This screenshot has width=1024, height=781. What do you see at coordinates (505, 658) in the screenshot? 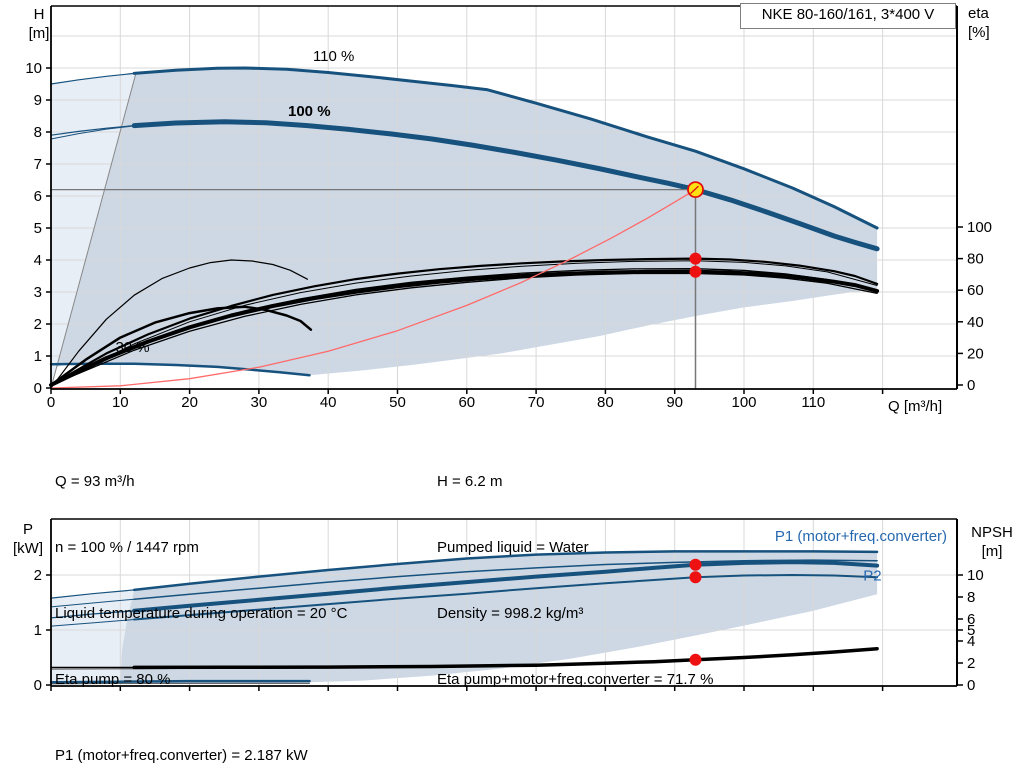
I see `npsh-curve` at bounding box center [505, 658].